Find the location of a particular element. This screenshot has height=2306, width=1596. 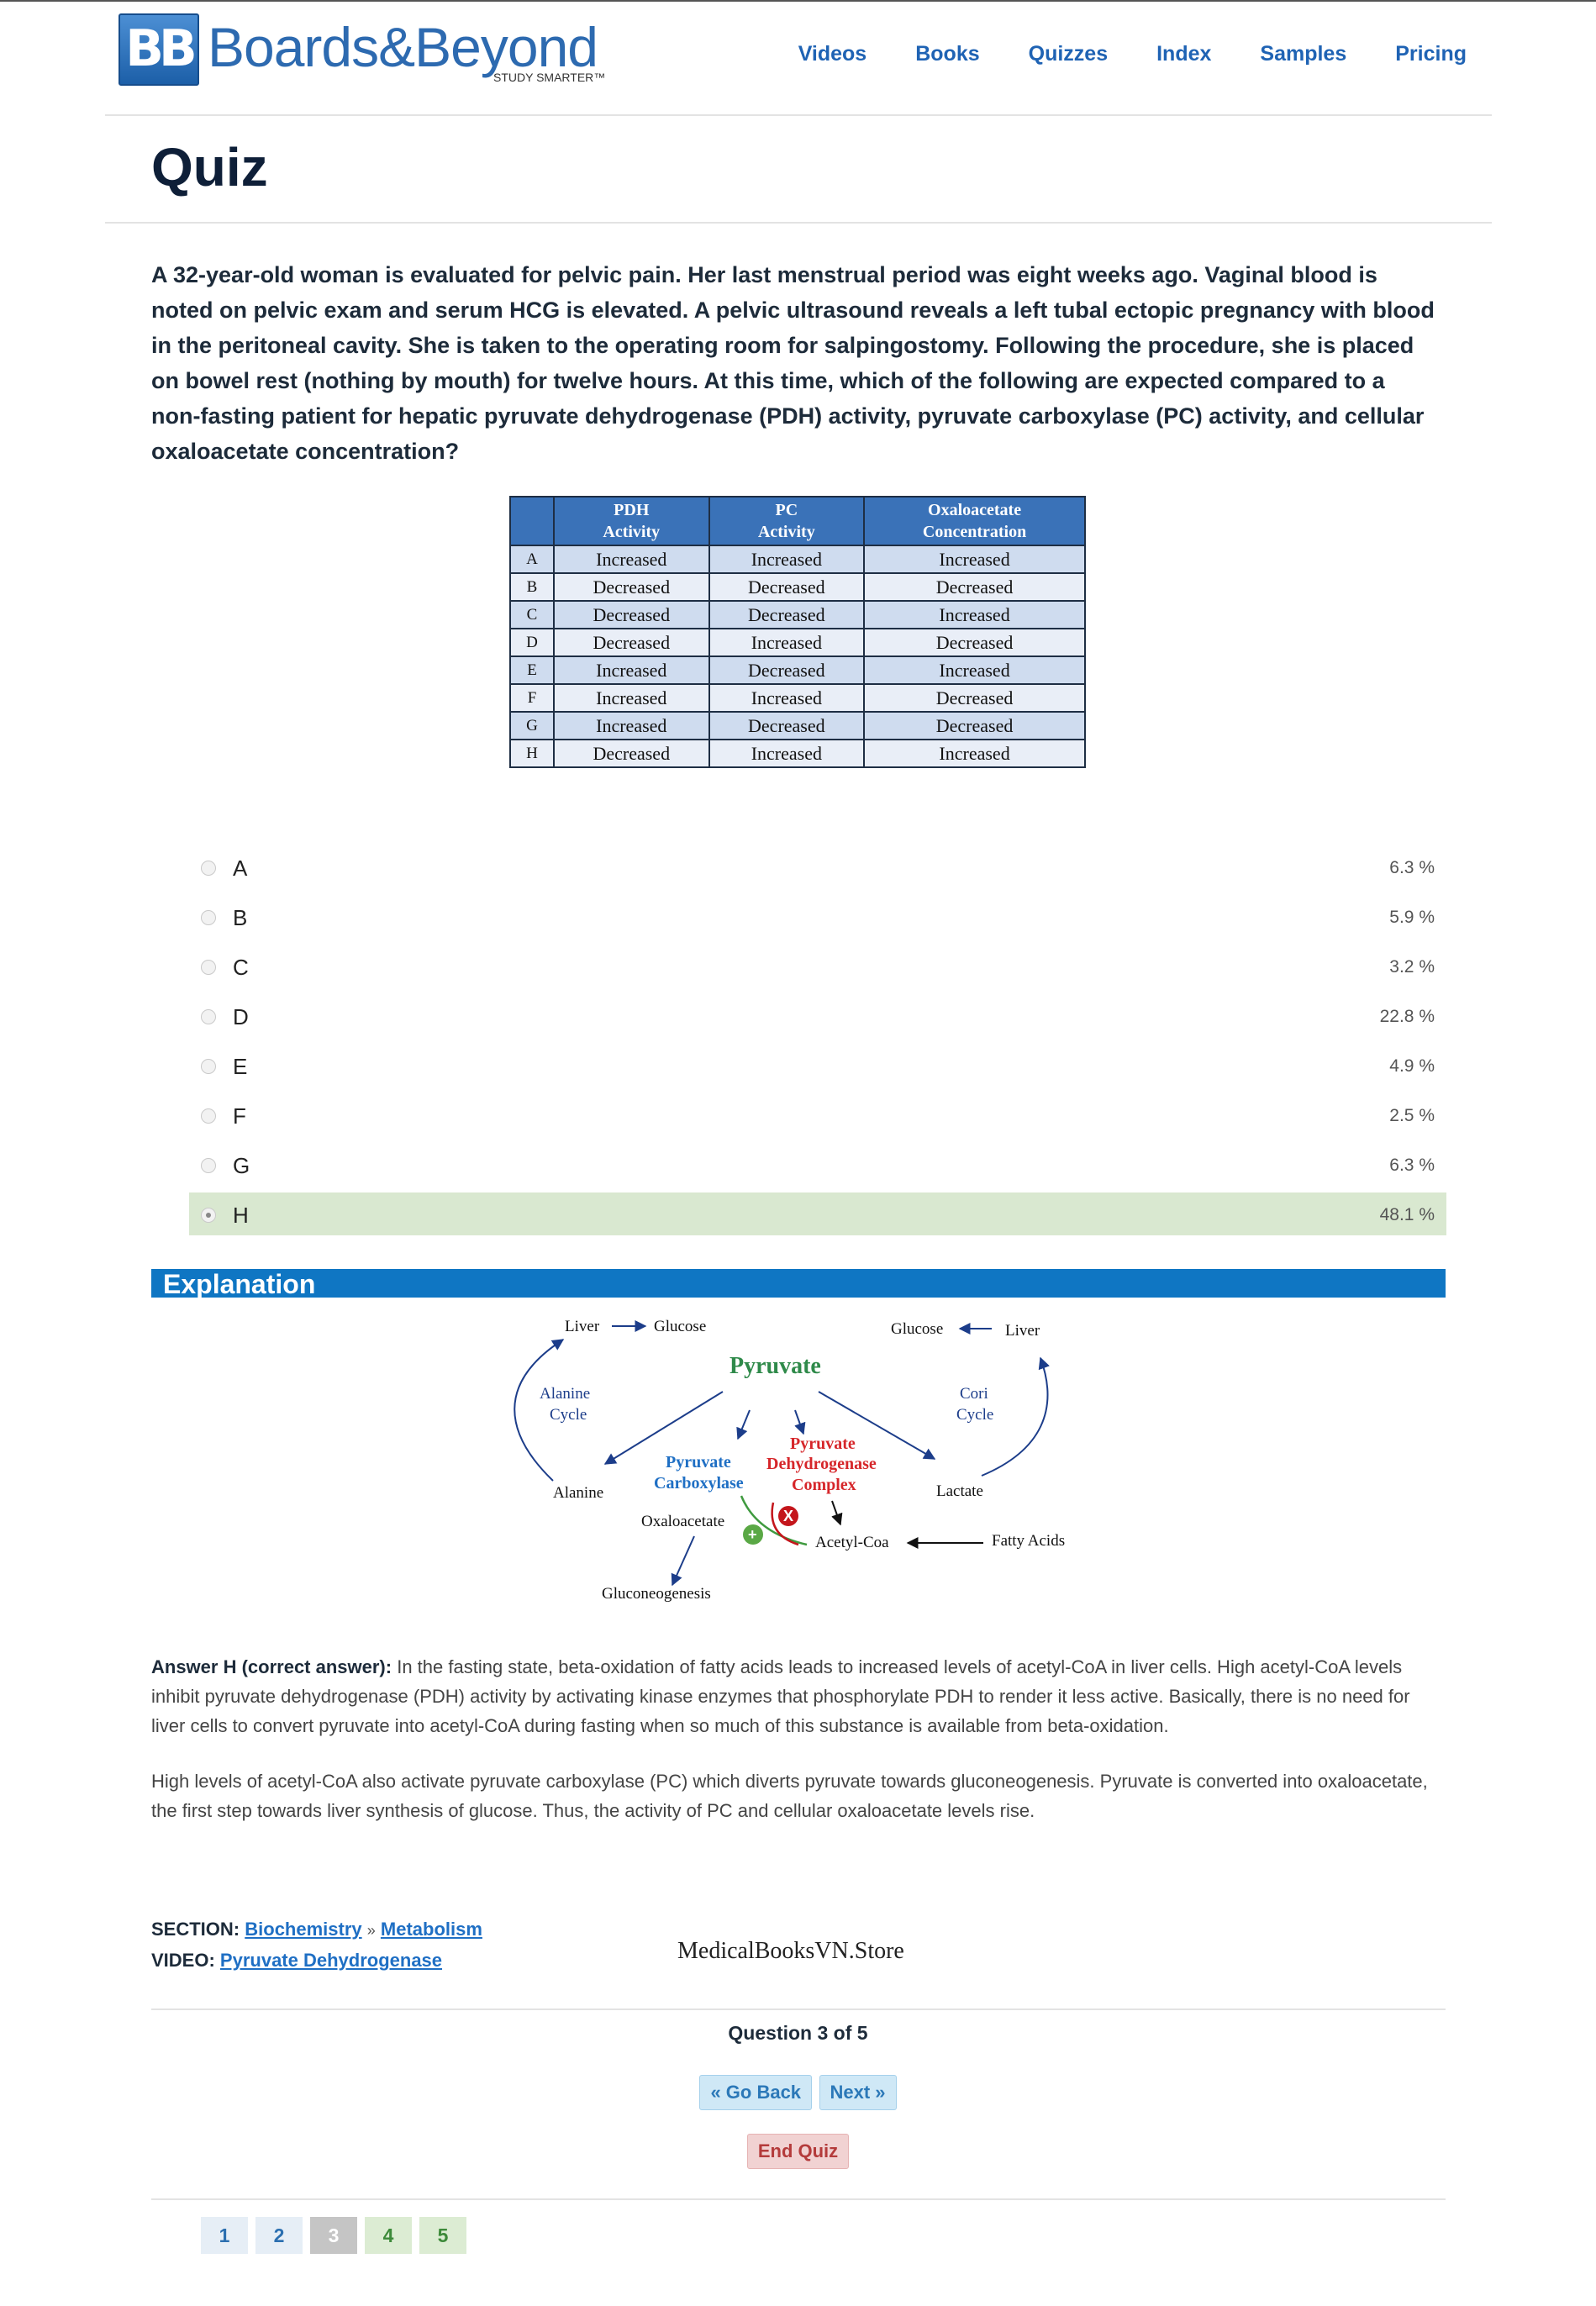

choice-g: G 6.3 % is located at coordinates (818, 1164).